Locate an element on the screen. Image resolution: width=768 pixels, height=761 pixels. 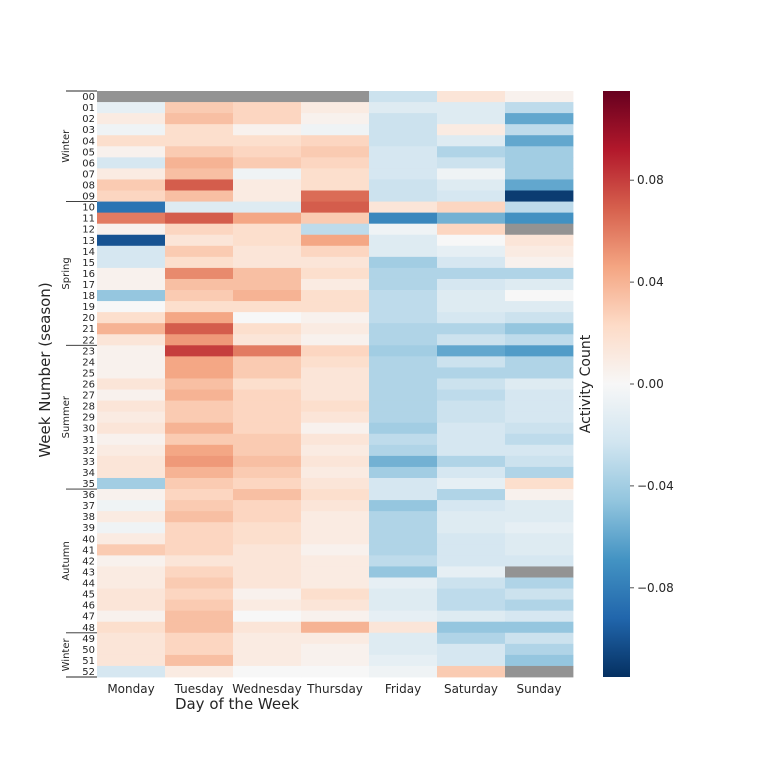
y-tick-label: 21 is located at coordinates (88, 329).